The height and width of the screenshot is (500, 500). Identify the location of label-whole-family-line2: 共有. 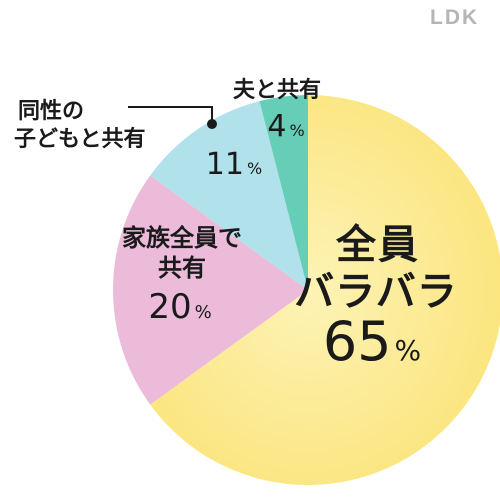
(182, 268).